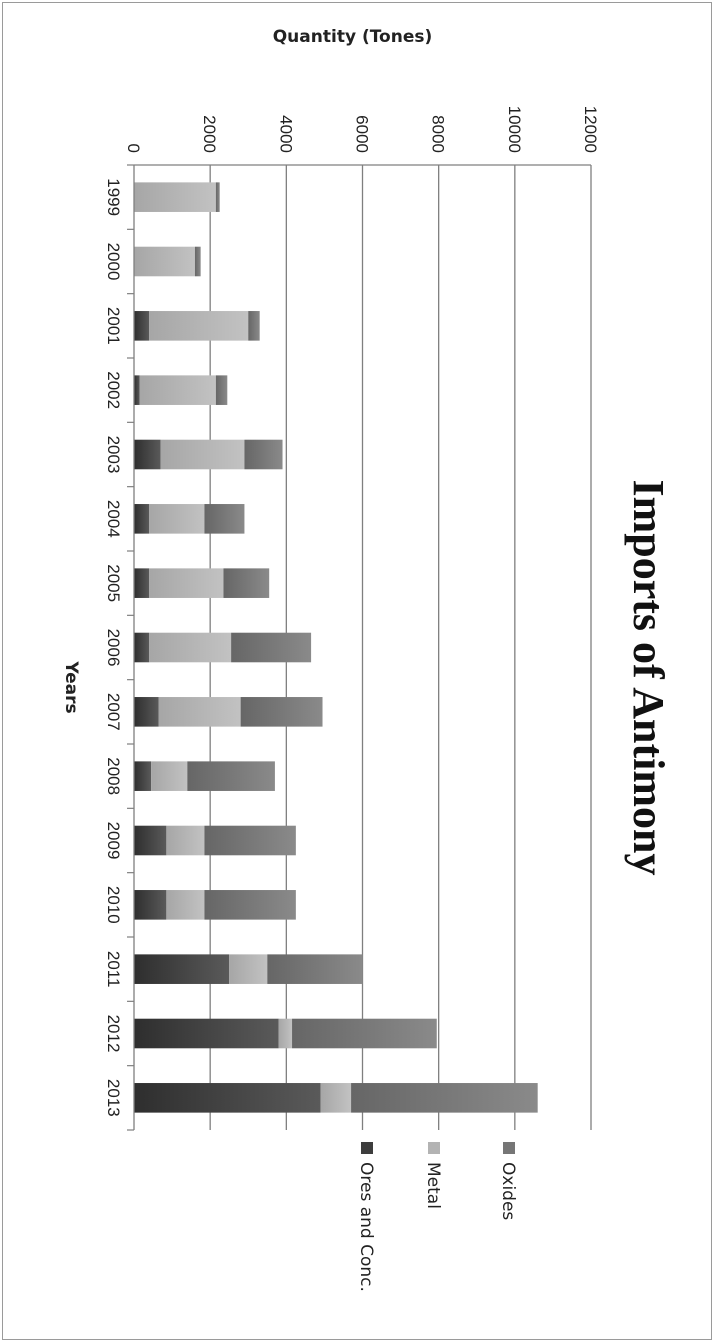 This screenshot has width=716, height=1344. Describe the element at coordinates (150, 905) in the screenshot. I see `bar-ores-and-conc-2010` at that location.